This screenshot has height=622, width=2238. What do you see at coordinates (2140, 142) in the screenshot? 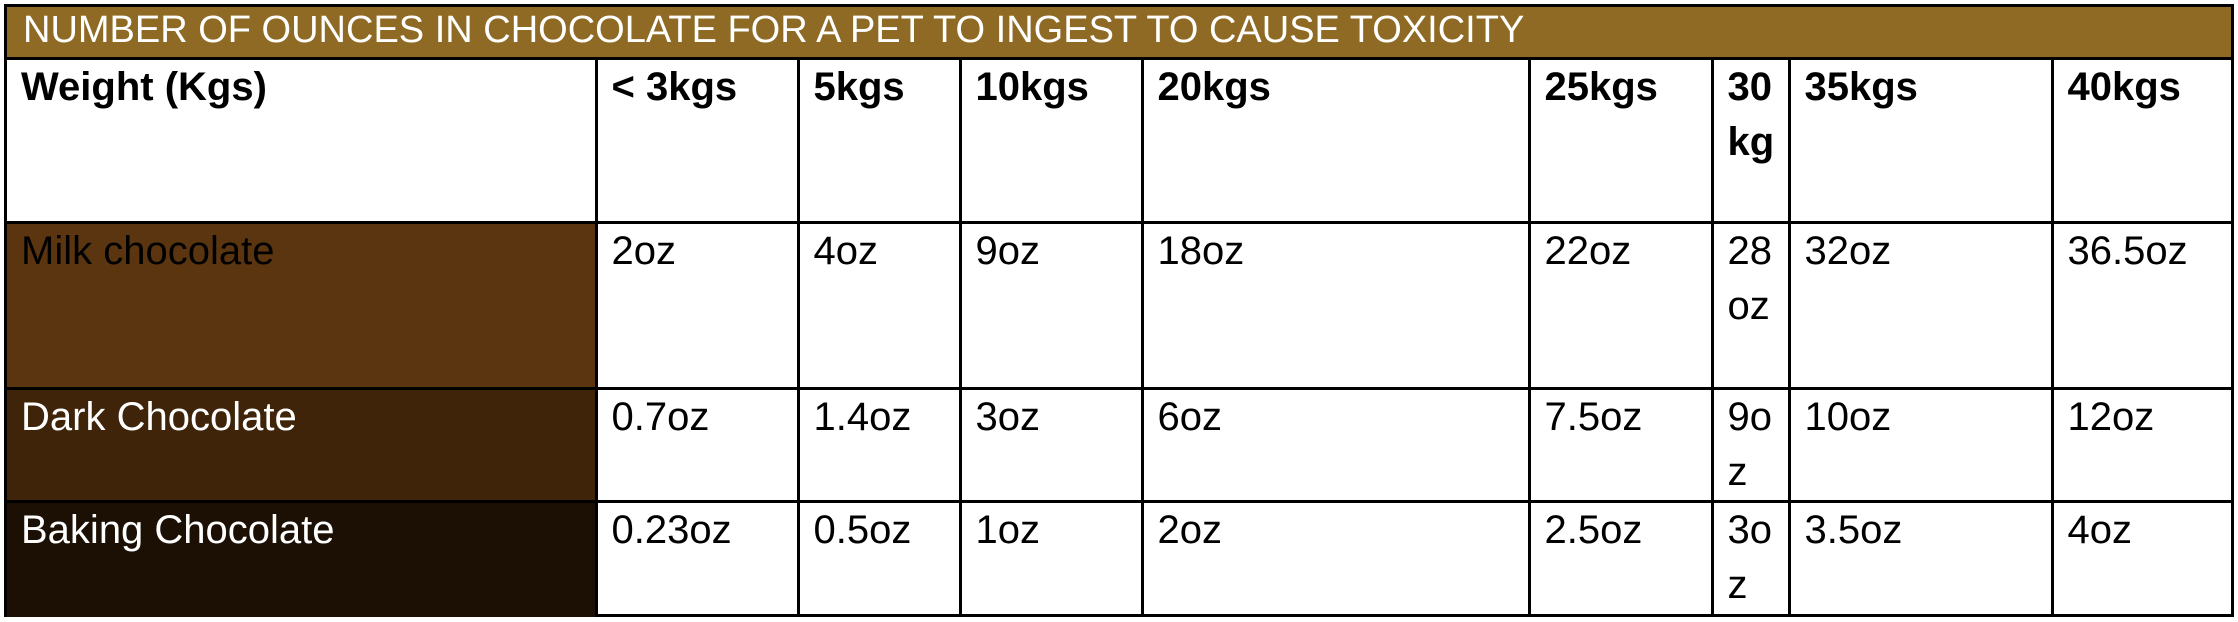
I see `header-col-40kgs: 40kgs` at bounding box center [2140, 142].